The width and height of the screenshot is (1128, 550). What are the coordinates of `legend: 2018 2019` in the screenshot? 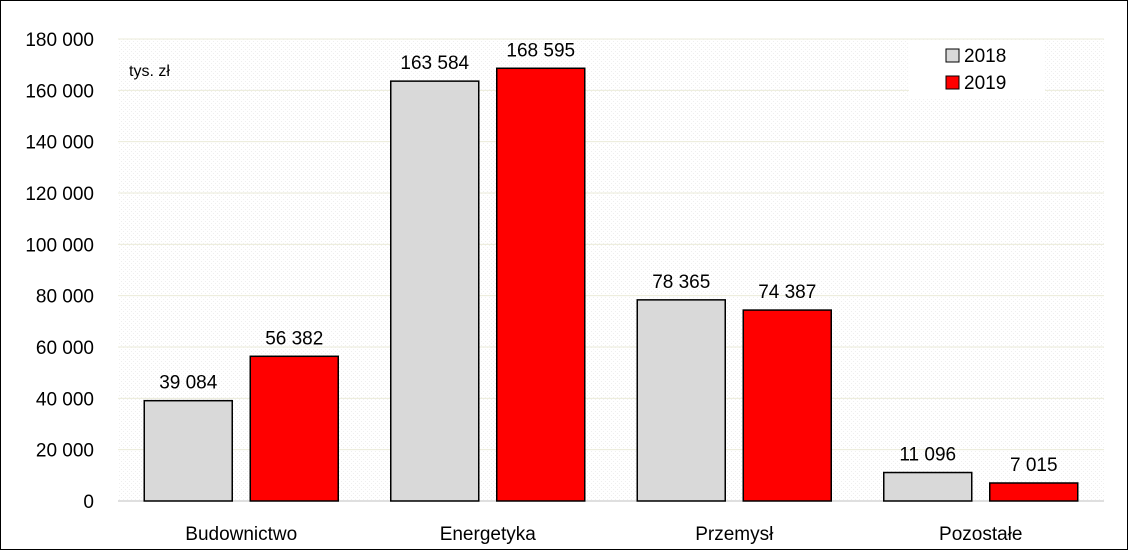 It's located at (977, 70).